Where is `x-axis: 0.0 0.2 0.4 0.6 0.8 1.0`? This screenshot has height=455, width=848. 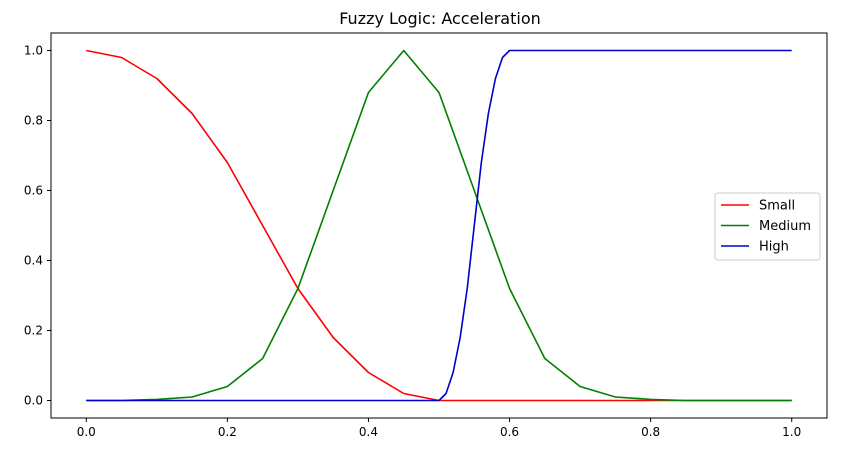 x-axis: 0.0 0.2 0.4 0.6 0.8 1.0 is located at coordinates (439, 428).